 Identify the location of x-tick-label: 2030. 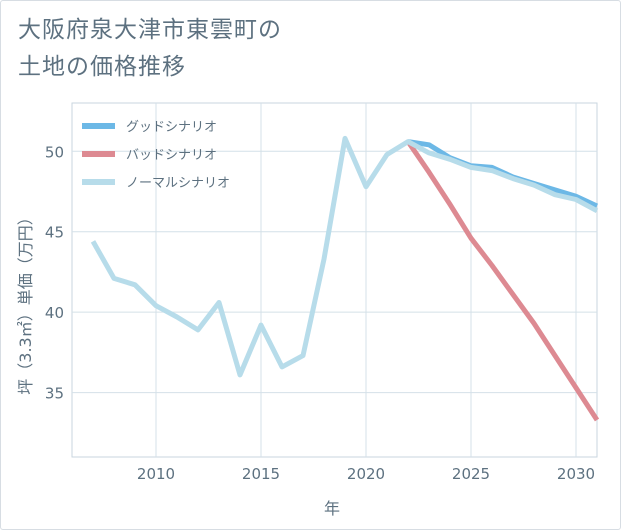
(576, 474).